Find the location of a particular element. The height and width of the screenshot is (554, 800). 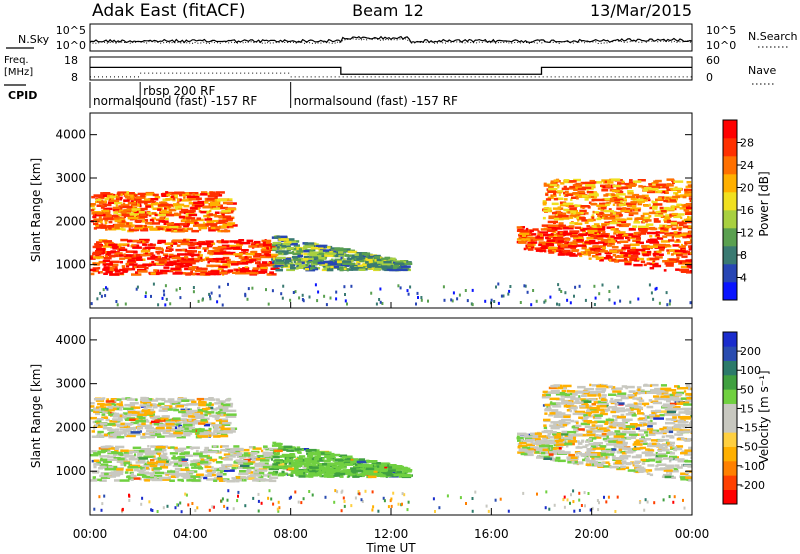

power-colorbar-tick-label-4: 20 is located at coordinates (747, 188).